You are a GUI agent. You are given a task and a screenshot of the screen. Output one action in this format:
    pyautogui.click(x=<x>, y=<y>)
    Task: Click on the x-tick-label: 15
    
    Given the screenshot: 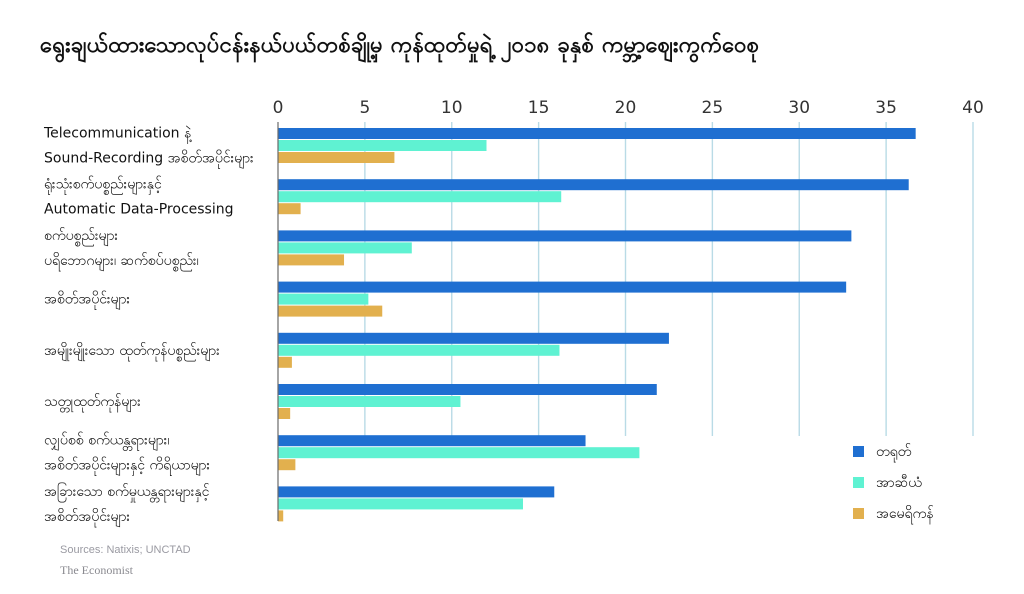 What is the action you would take?
    pyautogui.click(x=539, y=108)
    